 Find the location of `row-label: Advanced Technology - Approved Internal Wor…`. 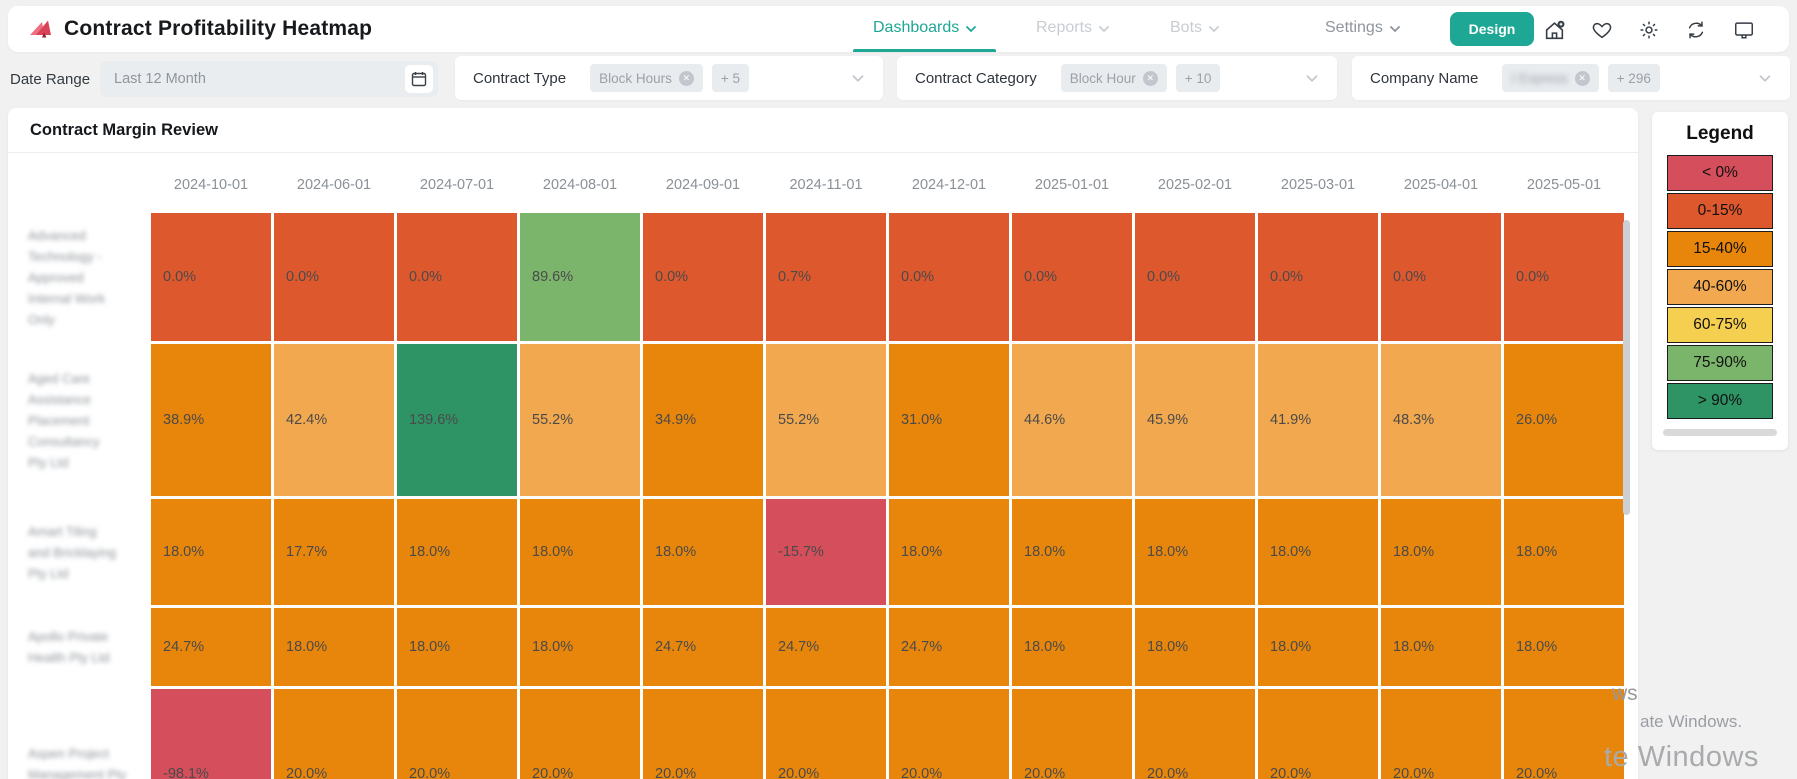

row-label: Advanced Technology - Approved Internal Wor… is located at coordinates (84, 277).